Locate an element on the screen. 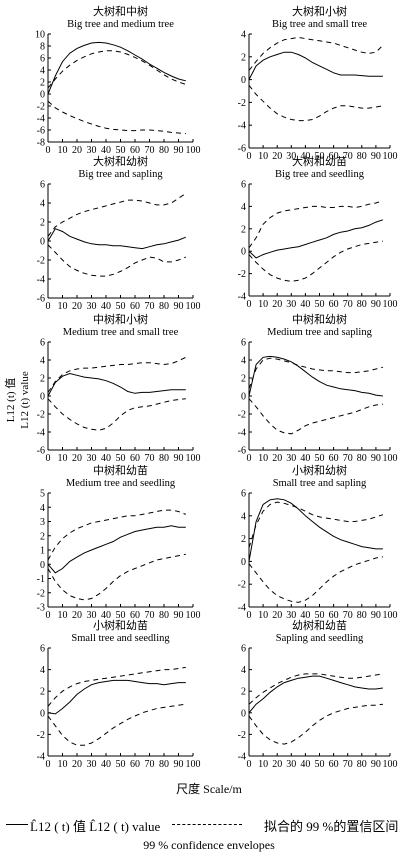  y-tick-label: 3 is located at coordinates (42, 522).